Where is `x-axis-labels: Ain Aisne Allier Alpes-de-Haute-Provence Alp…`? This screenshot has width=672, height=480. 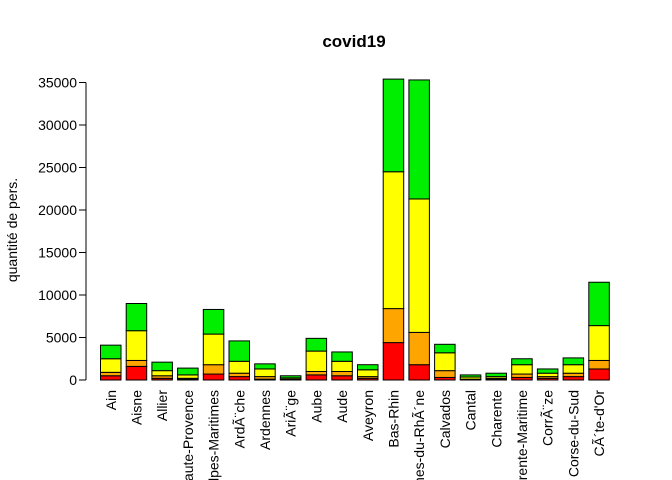 x-axis-labels: Ain Aisne Allier Alpes-de-Haute-Provence Alp… is located at coordinates (355, 435).